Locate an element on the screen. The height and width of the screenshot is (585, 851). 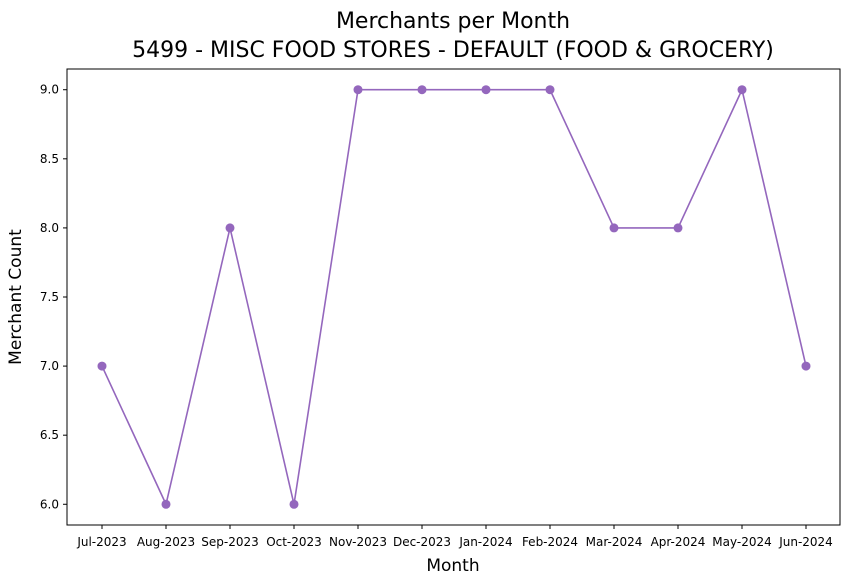
y-axis-label: Merchant Count is located at coordinates (16, 297).